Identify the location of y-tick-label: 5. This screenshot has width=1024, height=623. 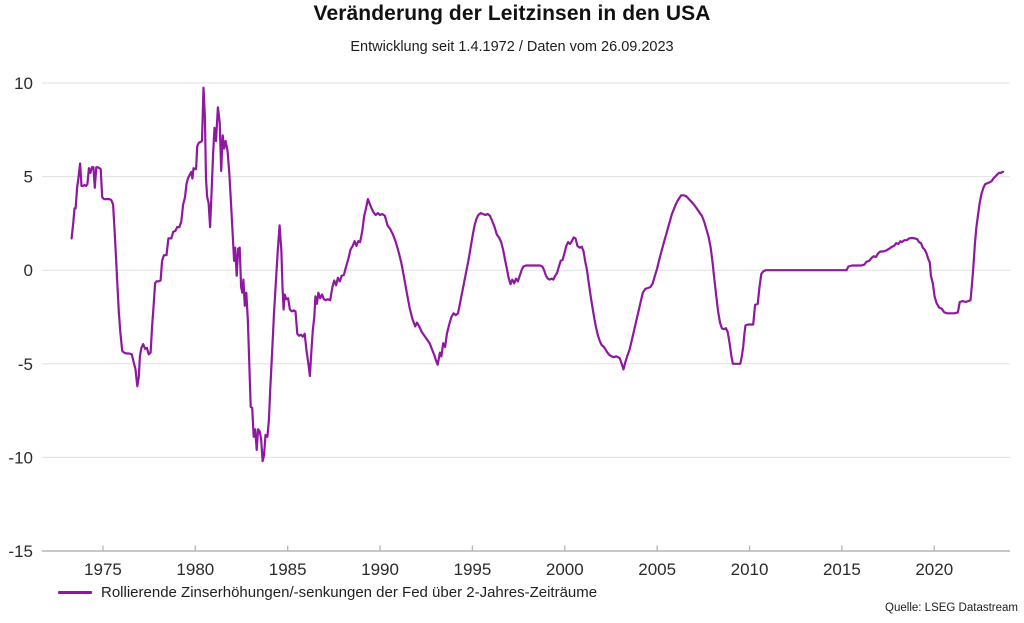
(28, 177).